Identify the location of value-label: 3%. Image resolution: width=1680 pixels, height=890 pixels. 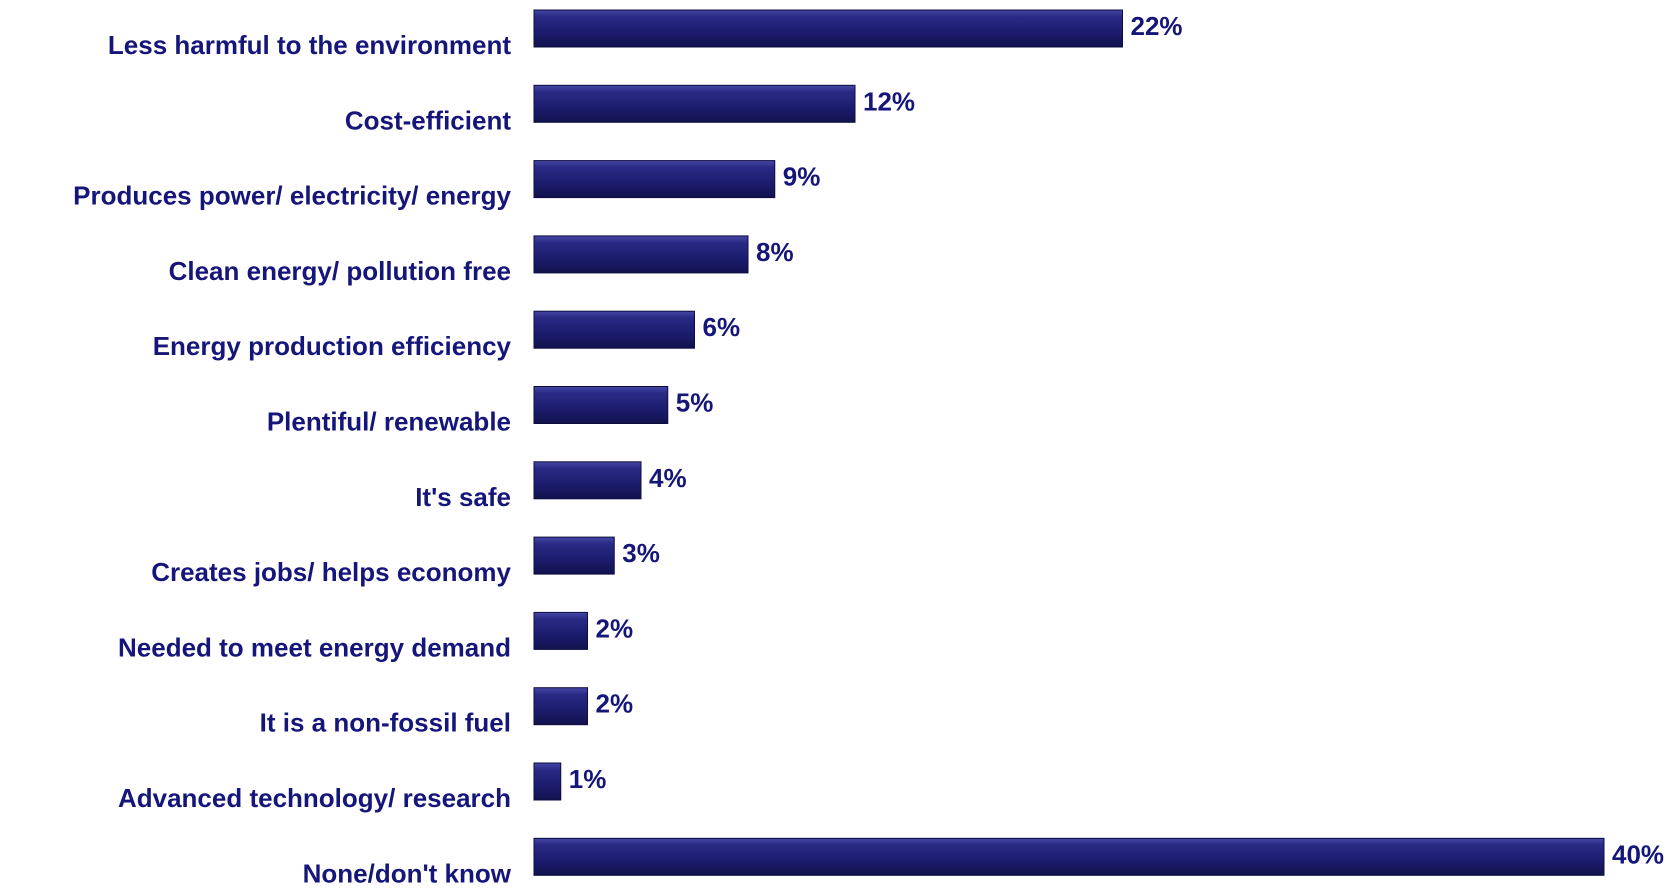
(641, 553).